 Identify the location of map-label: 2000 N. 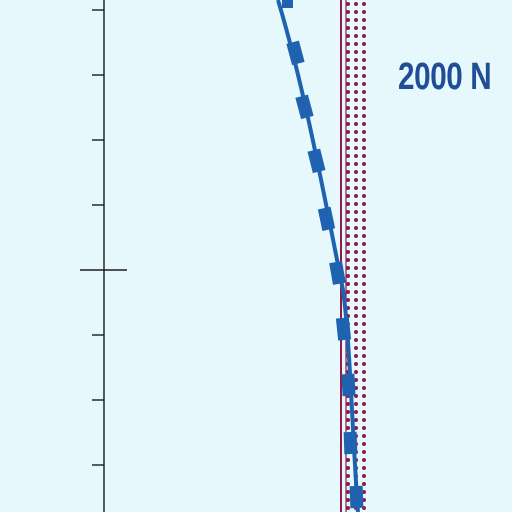
(445, 77).